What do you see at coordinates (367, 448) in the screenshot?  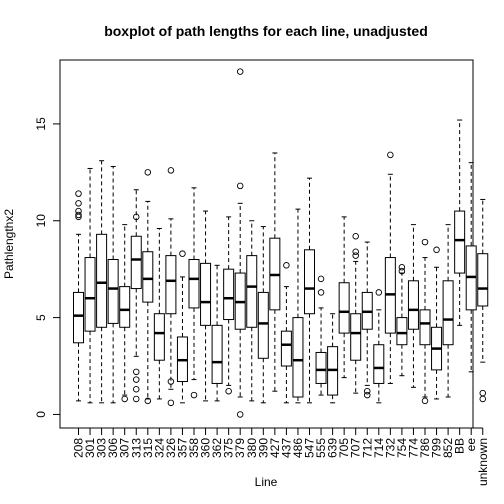 I see `x-tick-label: 712` at bounding box center [367, 448].